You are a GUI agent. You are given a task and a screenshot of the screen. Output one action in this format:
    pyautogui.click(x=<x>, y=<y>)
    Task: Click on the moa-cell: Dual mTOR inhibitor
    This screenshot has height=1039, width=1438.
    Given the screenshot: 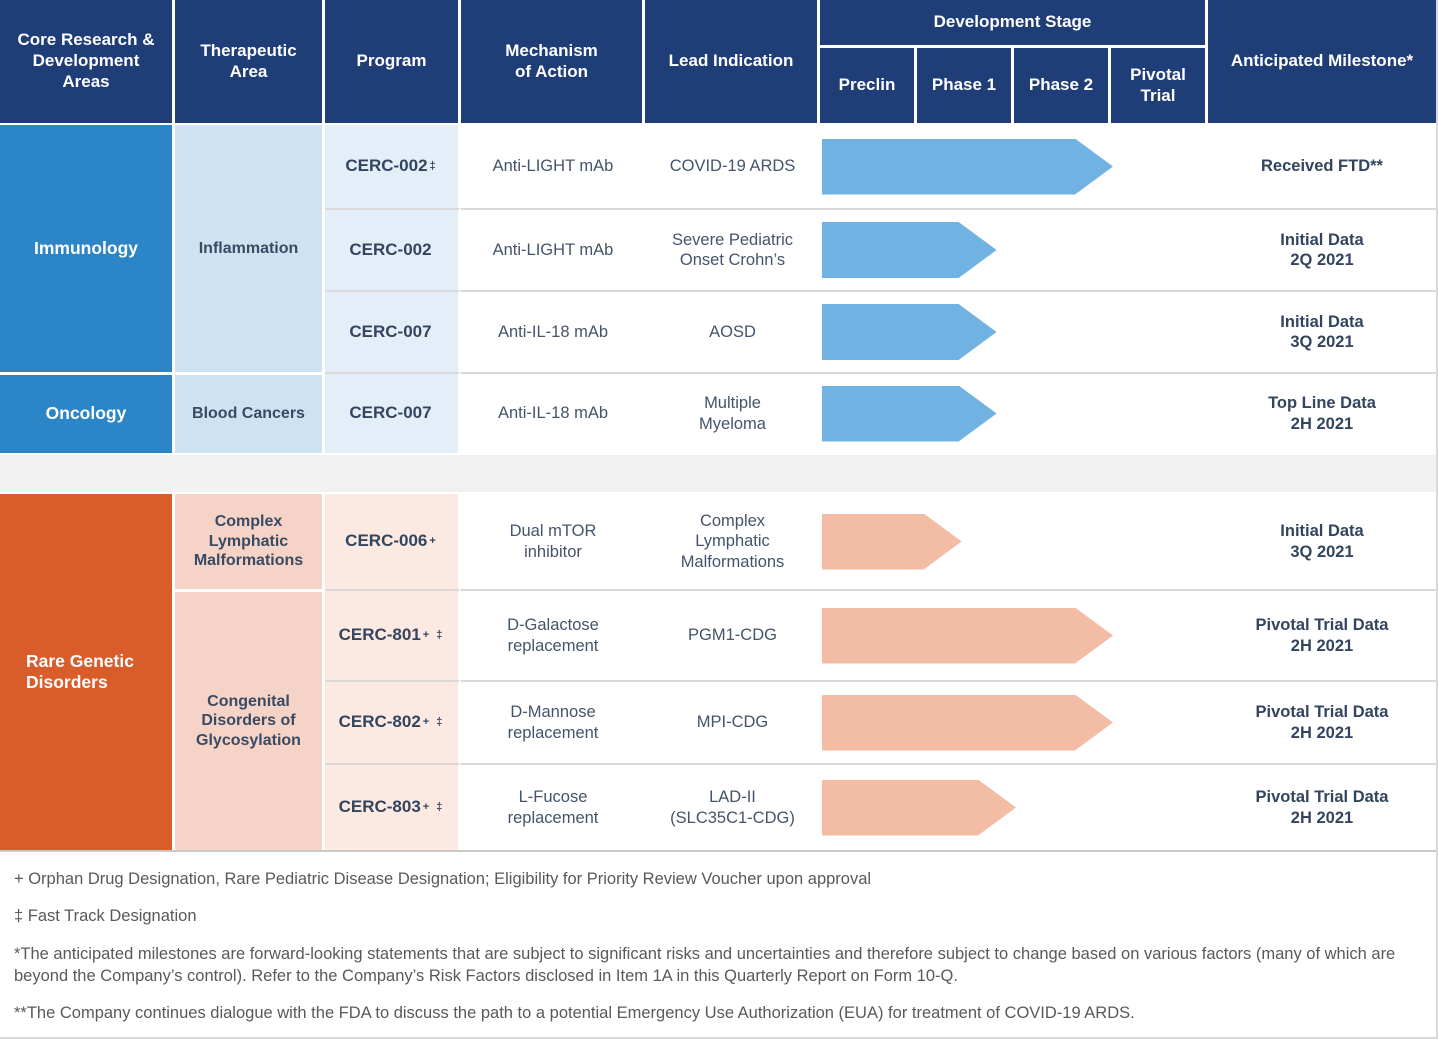 What is the action you would take?
    pyautogui.click(x=553, y=541)
    